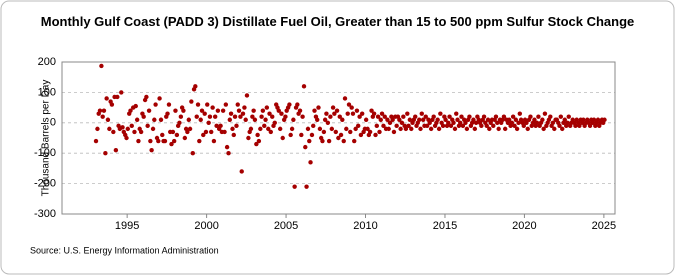 Image resolution: width=675 pixels, height=275 pixels. Describe the element at coordinates (127, 226) in the screenshot. I see `x-tick-label: 1995` at that location.